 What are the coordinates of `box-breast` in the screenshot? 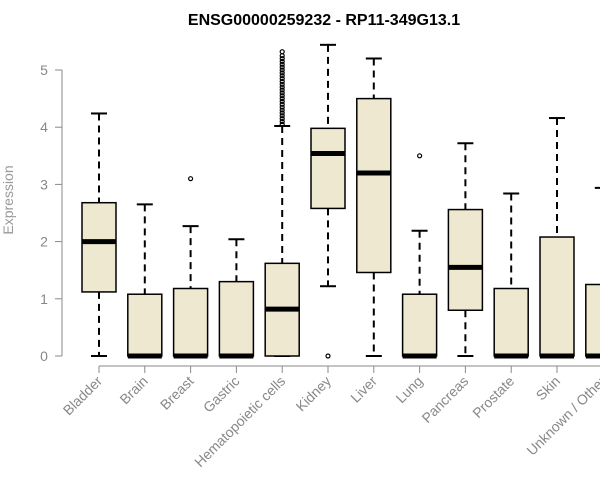 It's located at (190, 267).